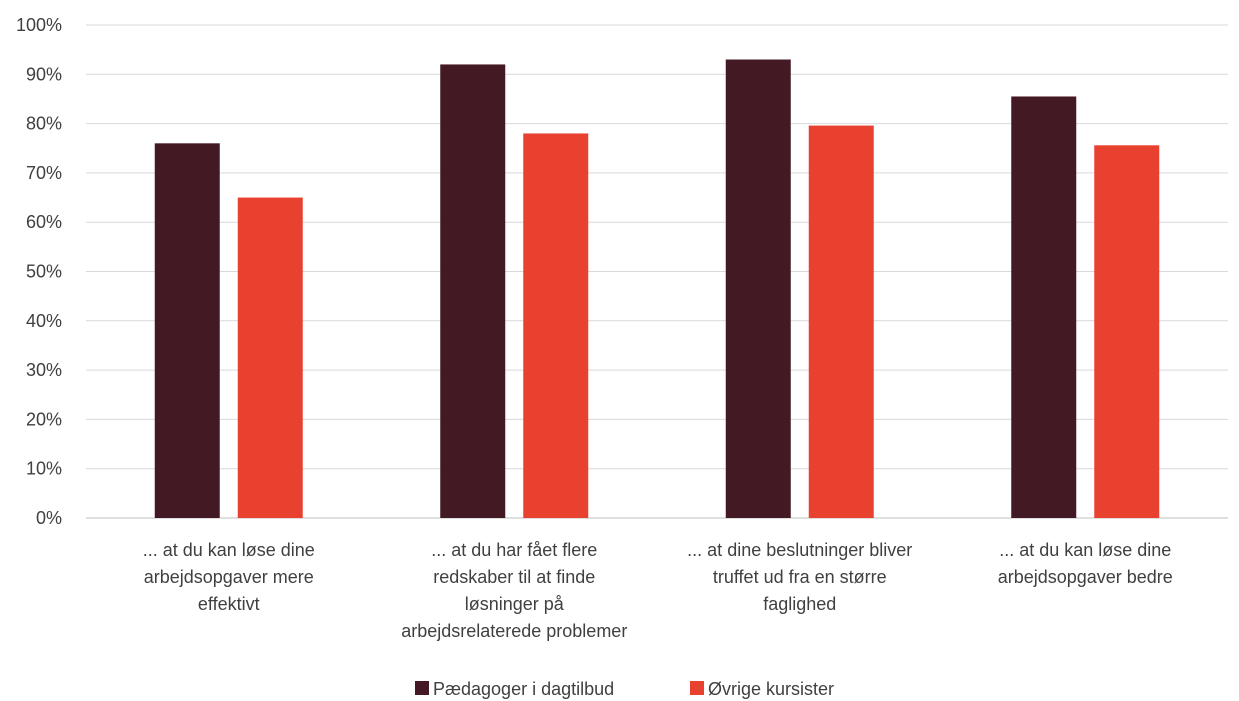 The height and width of the screenshot is (701, 1239). Describe the element at coordinates (44, 272) in the screenshot. I see `y-tick-label: 50%` at that location.